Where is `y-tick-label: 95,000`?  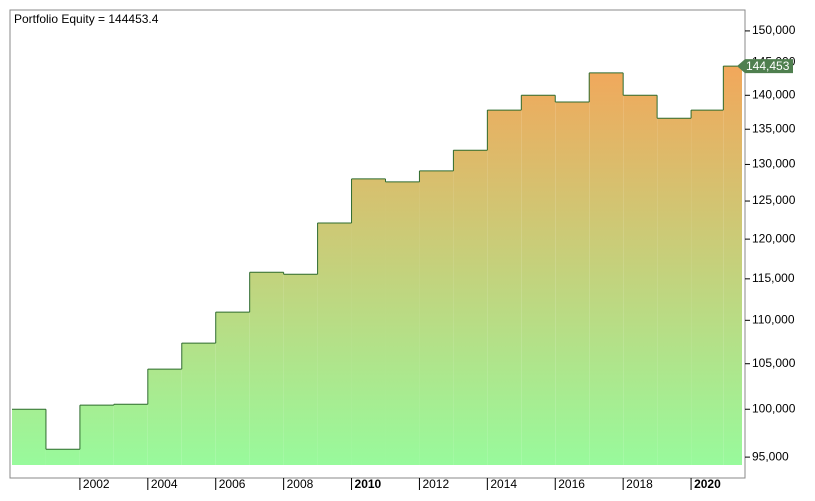
y-tick-label: 95,000 is located at coordinates (770, 456).